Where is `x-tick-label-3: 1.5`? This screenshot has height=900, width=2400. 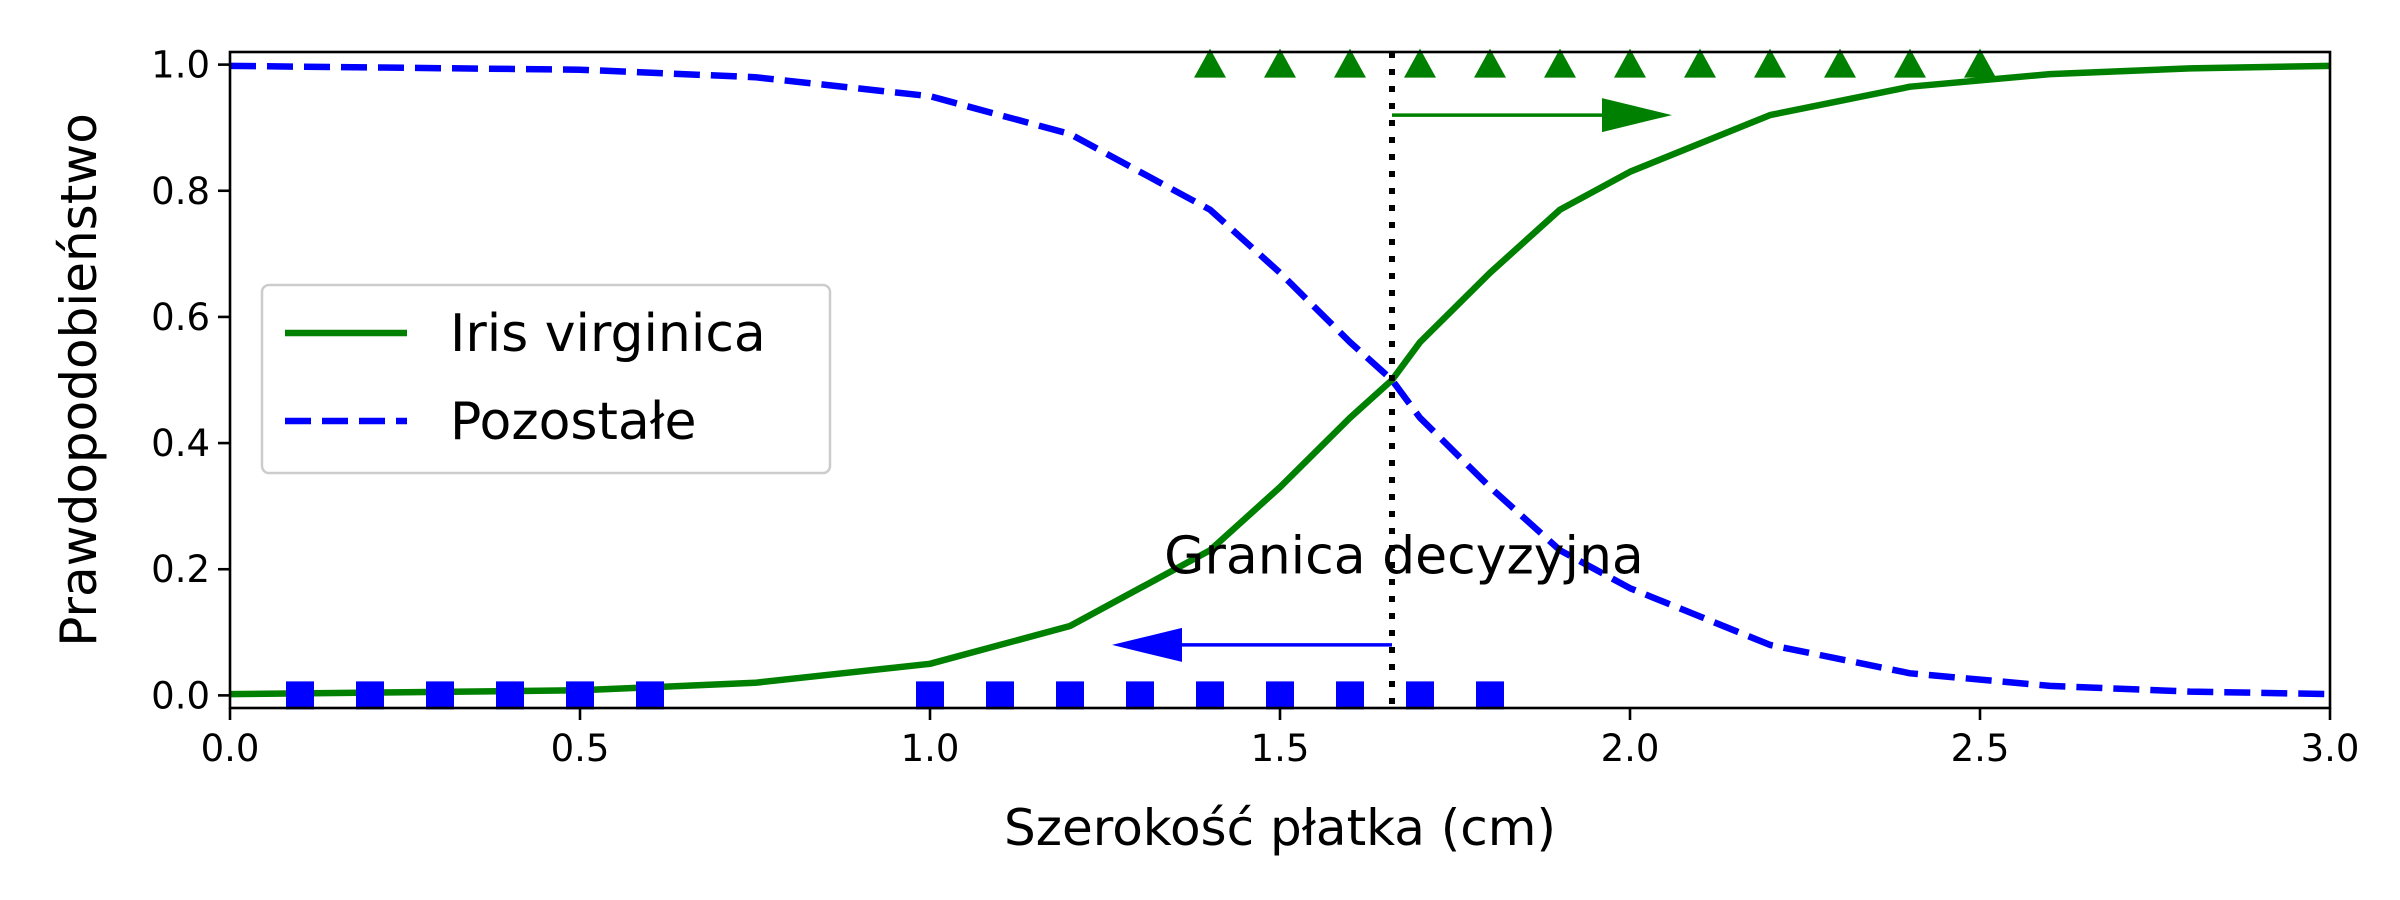 x-tick-label-3: 1.5 is located at coordinates (1280, 748).